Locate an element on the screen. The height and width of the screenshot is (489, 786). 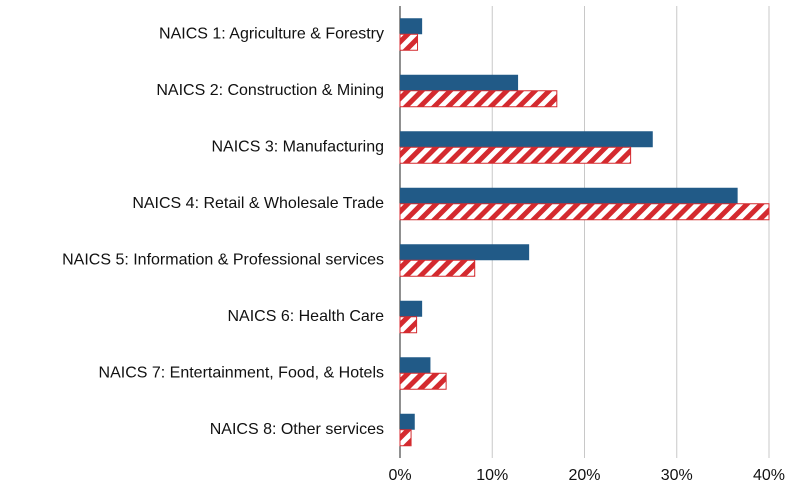
x-tick-label: 30% is located at coordinates (677, 475).